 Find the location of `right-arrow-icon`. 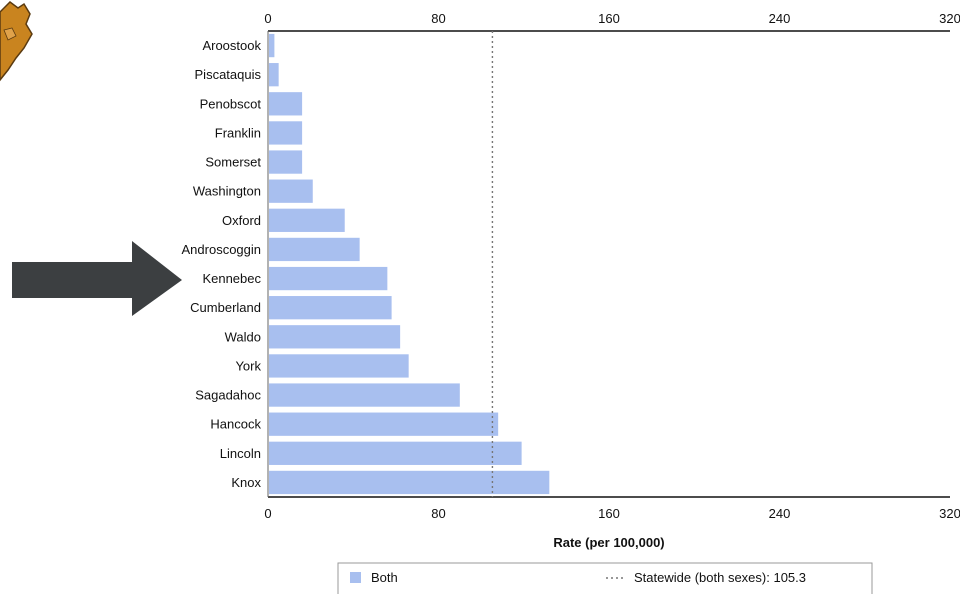

right-arrow-icon is located at coordinates (97, 278).